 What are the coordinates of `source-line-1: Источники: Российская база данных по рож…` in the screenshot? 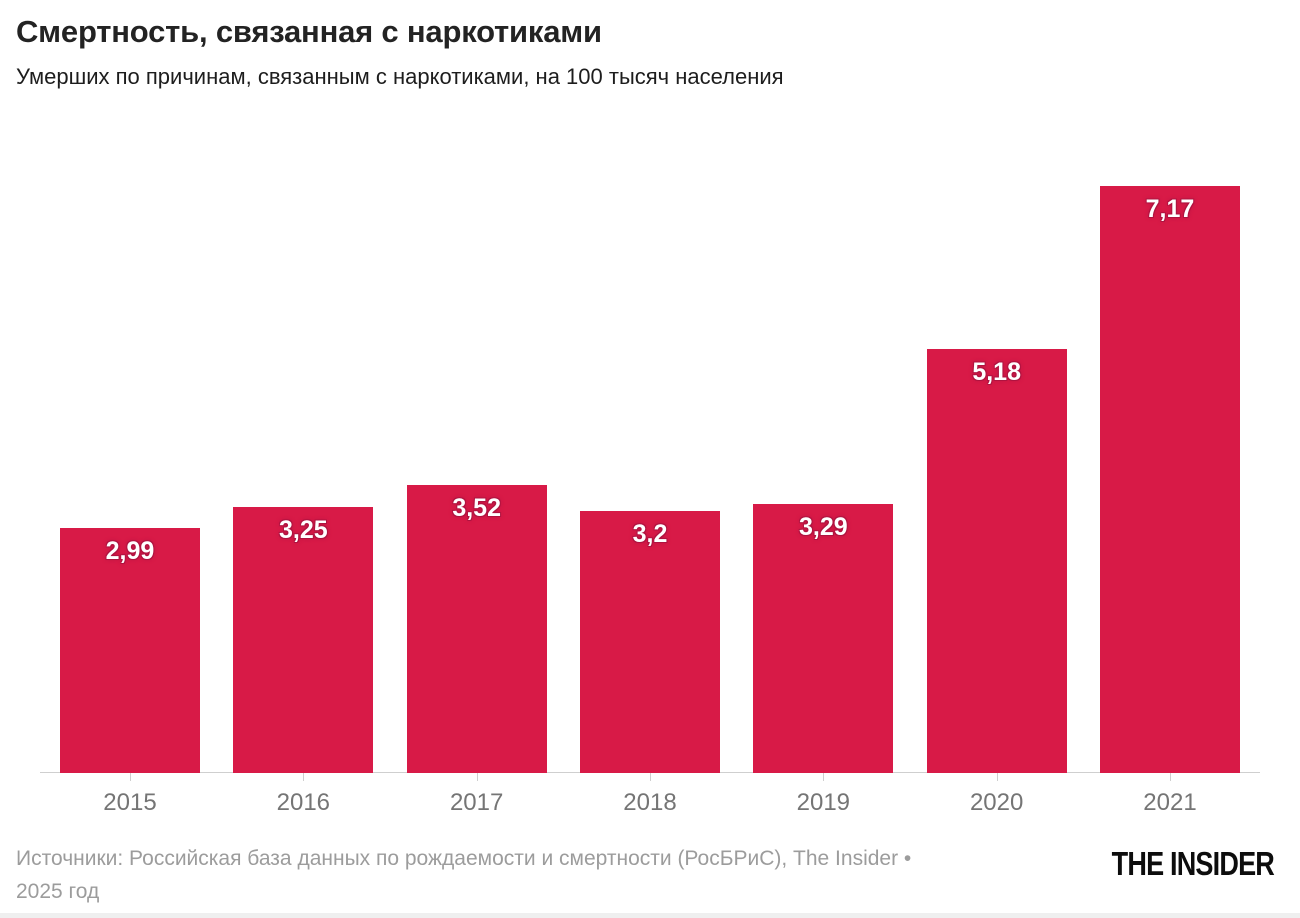 It's located at (464, 858).